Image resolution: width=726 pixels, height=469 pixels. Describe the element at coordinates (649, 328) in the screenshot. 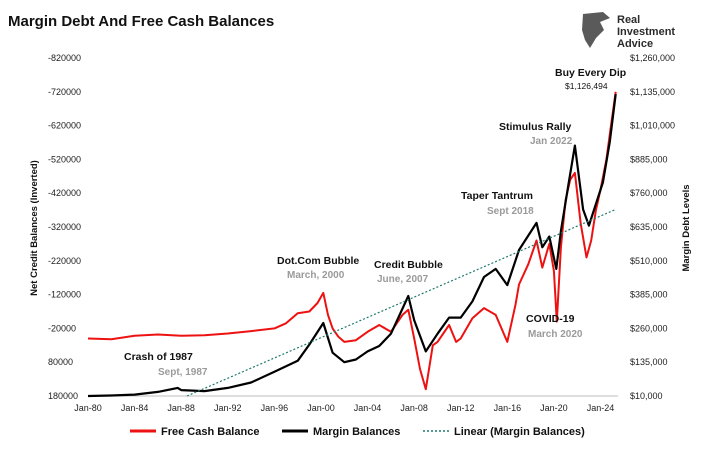

I see `right-tick-label: $260,000` at that location.